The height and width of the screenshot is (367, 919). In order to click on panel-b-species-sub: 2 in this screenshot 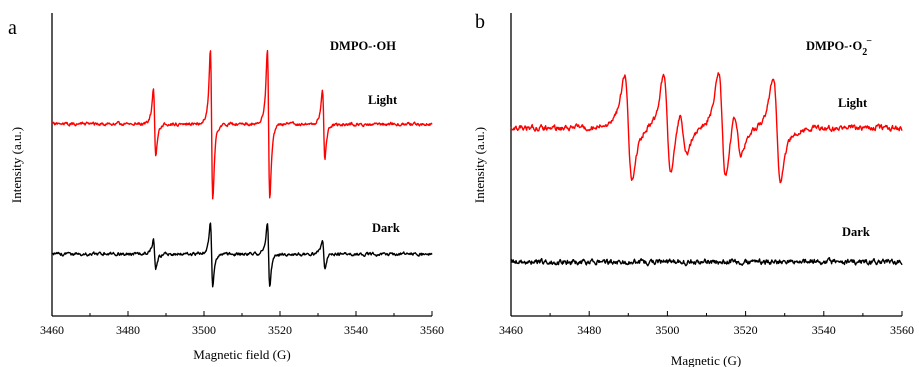, I will do `click(864, 52)`.